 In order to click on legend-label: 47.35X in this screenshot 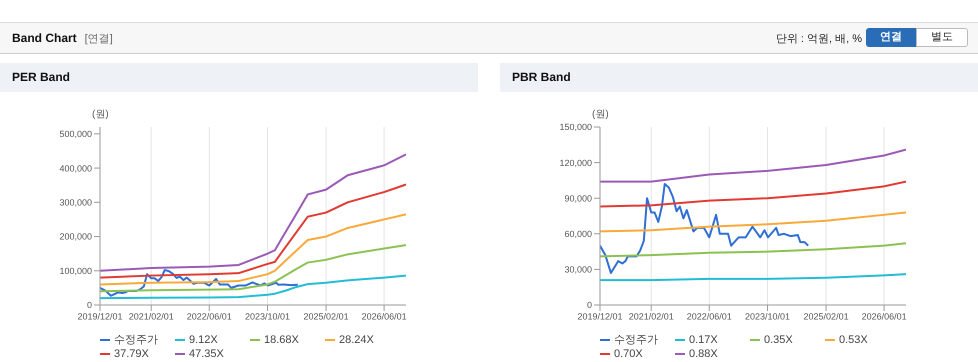, I will do `click(206, 354)`.